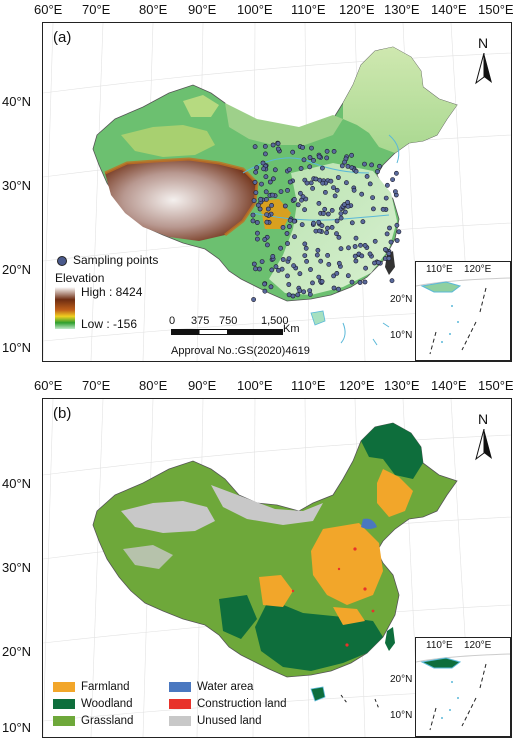  Describe the element at coordinates (395, 493) in the screenshot. I see `farmland-northeast` at that location.